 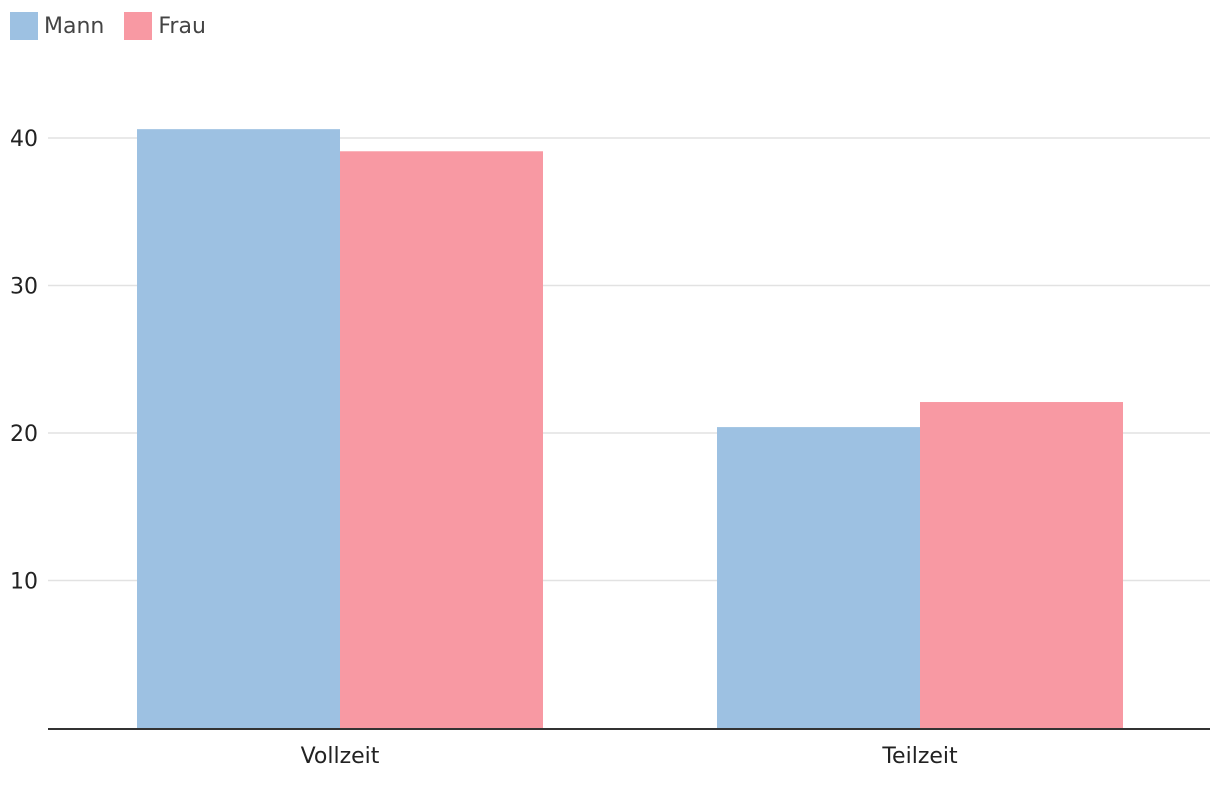 I want to click on y-tick-label: 30, so click(x=24, y=287).